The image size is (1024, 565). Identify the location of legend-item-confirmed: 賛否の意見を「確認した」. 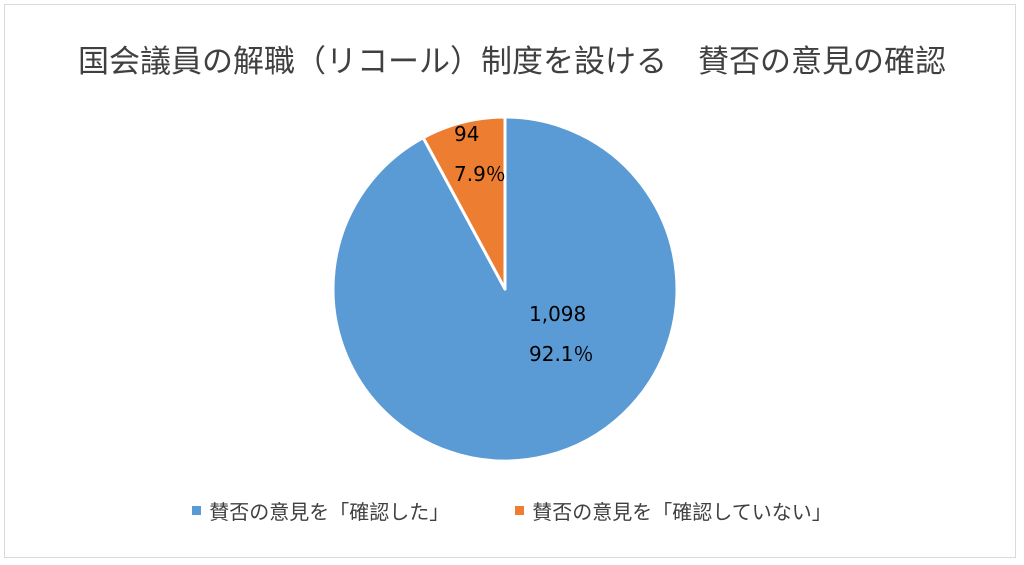
(320, 510).